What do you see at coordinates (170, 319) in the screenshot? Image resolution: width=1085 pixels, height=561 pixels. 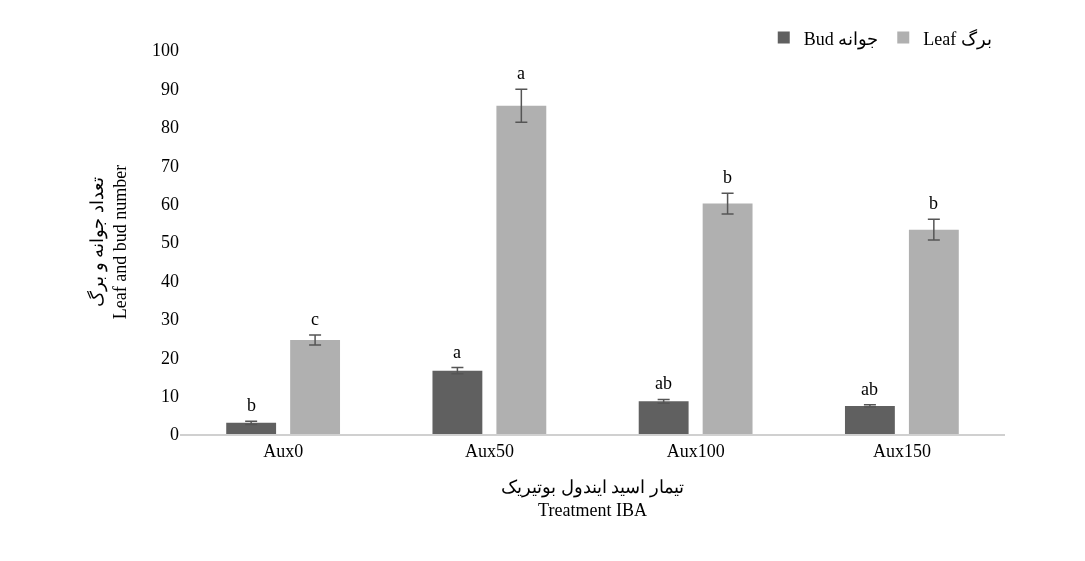 I see `y-tick-label: 30` at bounding box center [170, 319].